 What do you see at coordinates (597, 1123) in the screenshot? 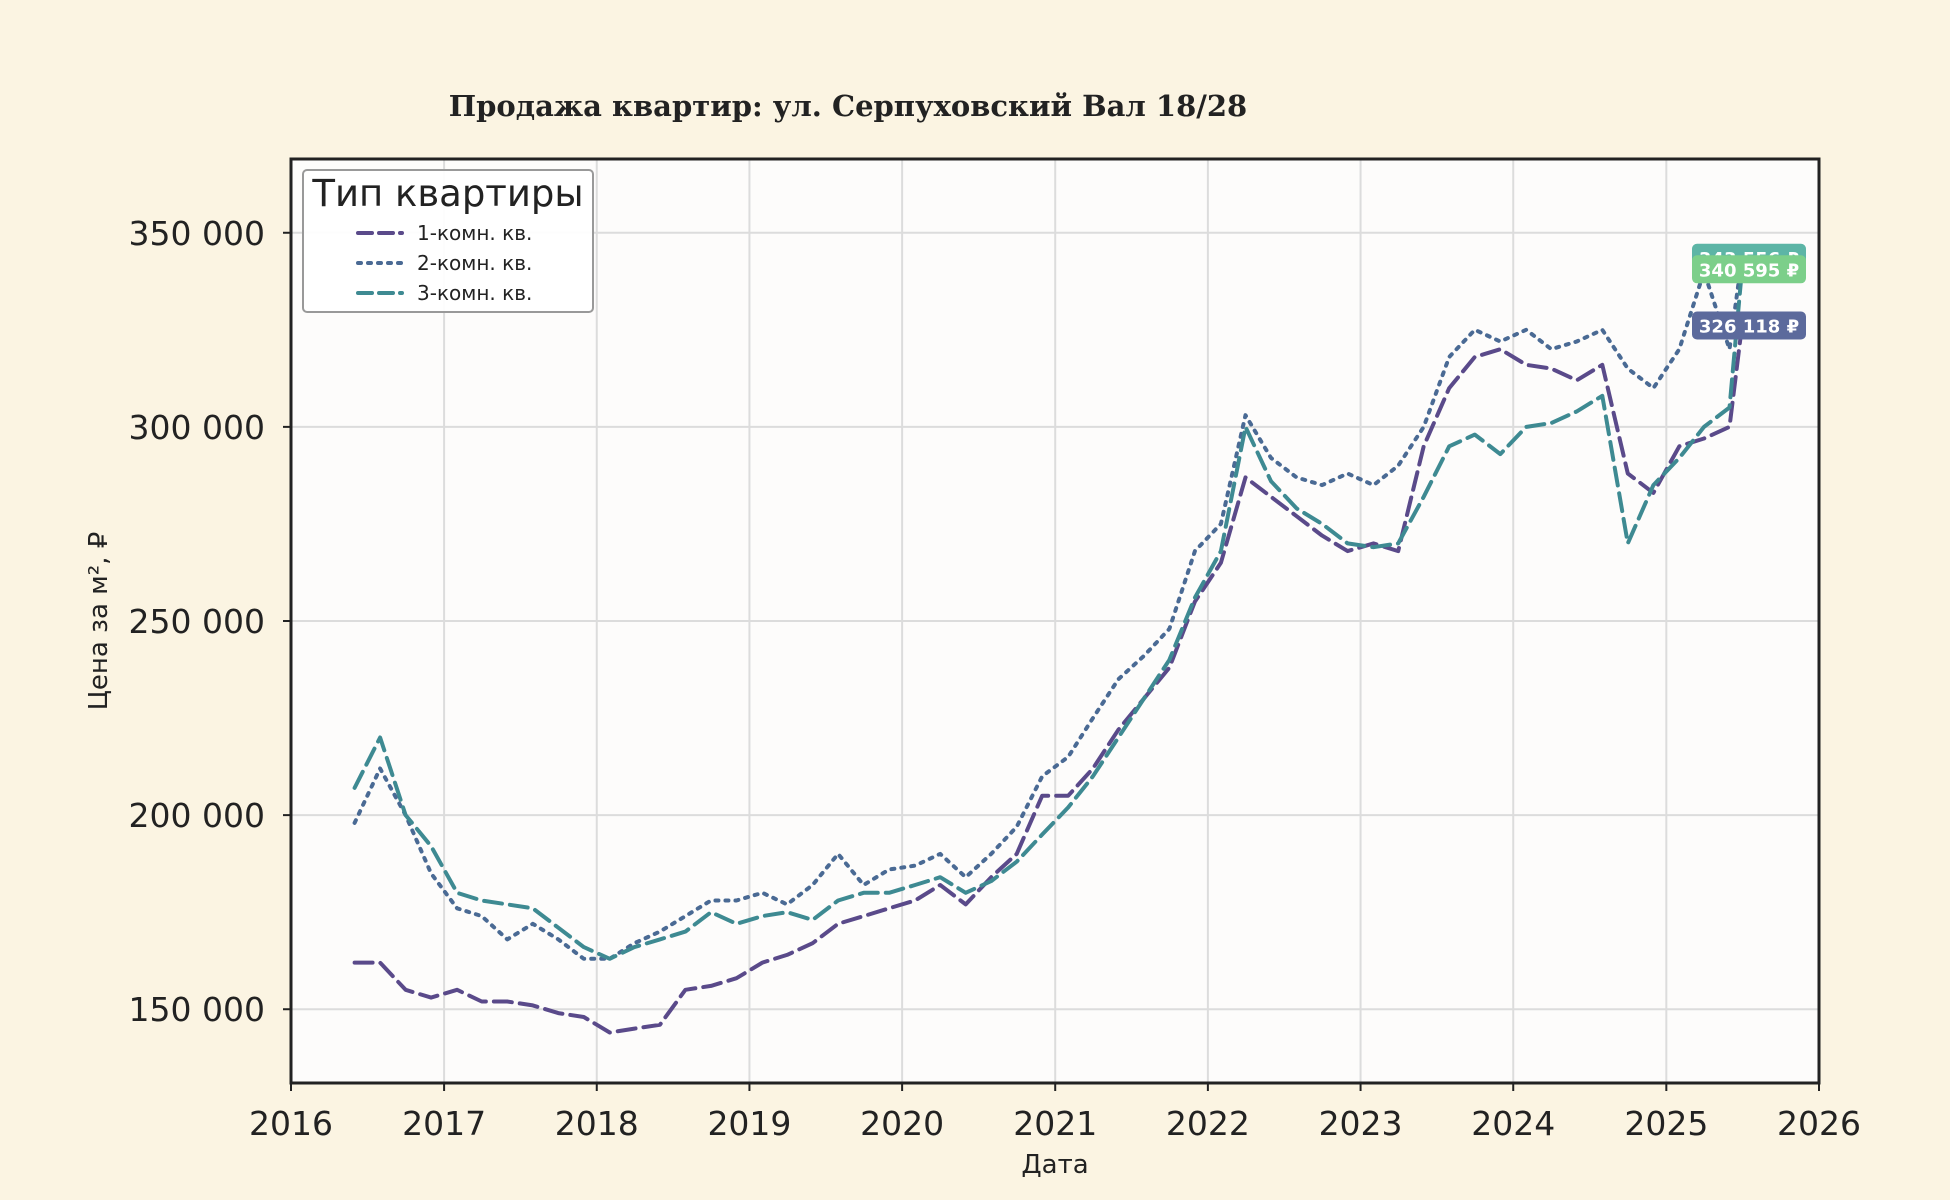
I see `x-tick-label: 2018` at bounding box center [597, 1123].